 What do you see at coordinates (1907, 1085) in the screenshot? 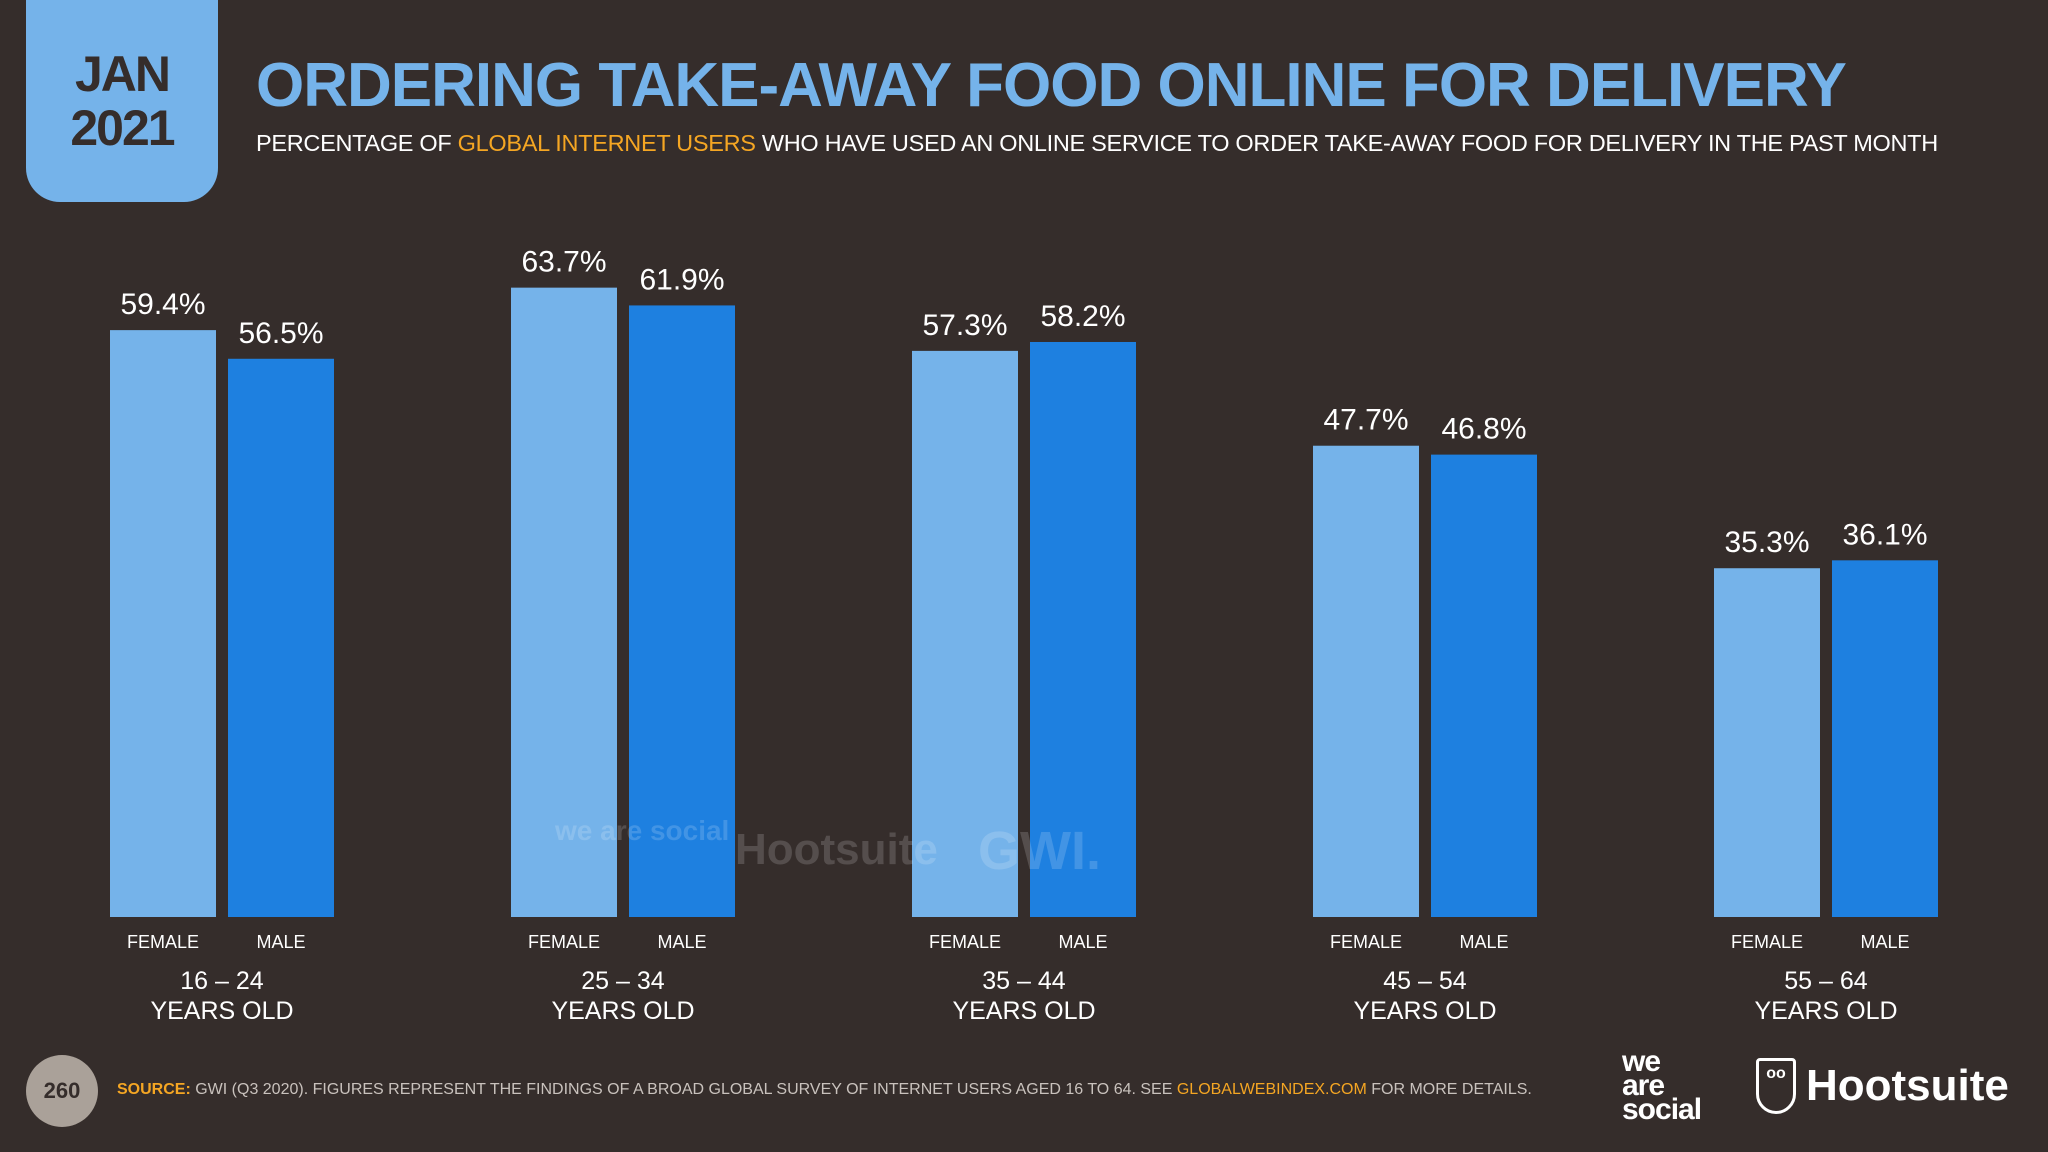
I see `hootsuite-wordmark: Hootsuite` at bounding box center [1907, 1085].